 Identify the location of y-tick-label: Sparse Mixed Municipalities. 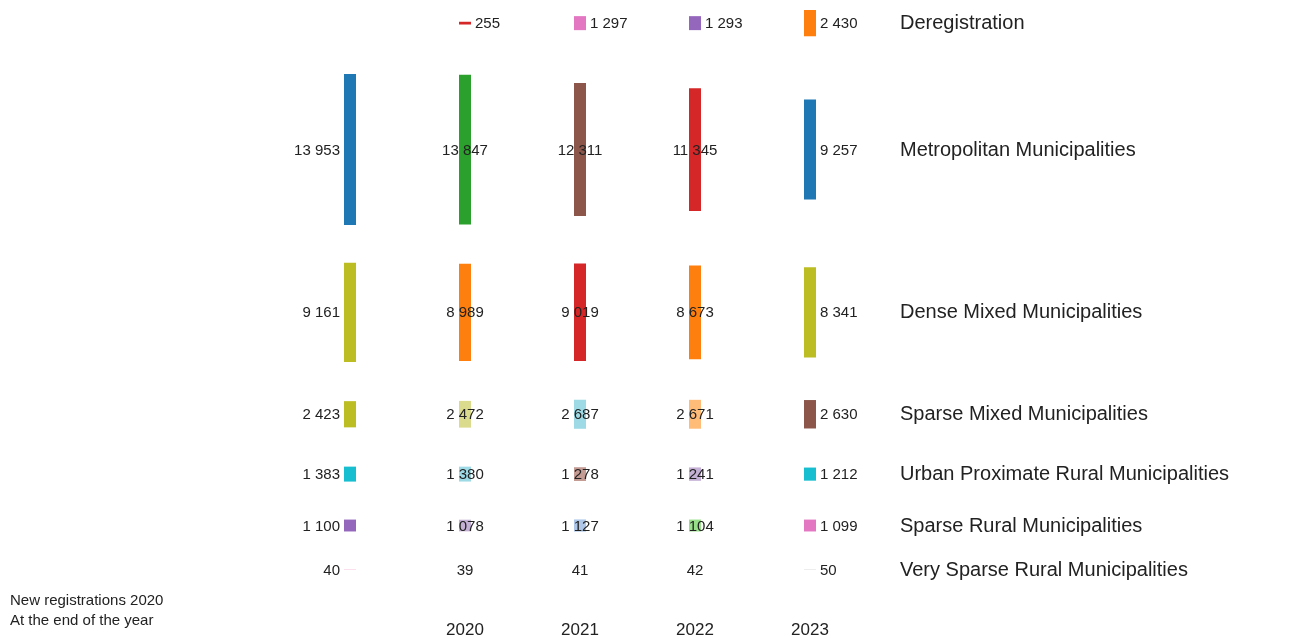
(1024, 413).